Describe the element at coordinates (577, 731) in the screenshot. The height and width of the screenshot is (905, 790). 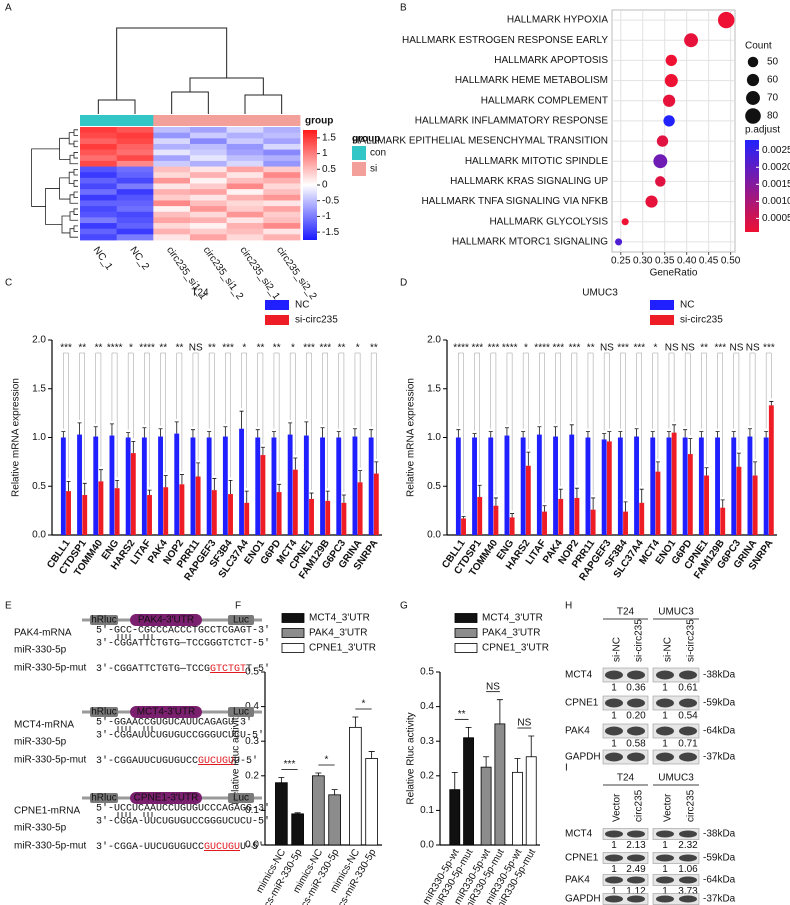
I see `protein-label: PAK4` at that location.